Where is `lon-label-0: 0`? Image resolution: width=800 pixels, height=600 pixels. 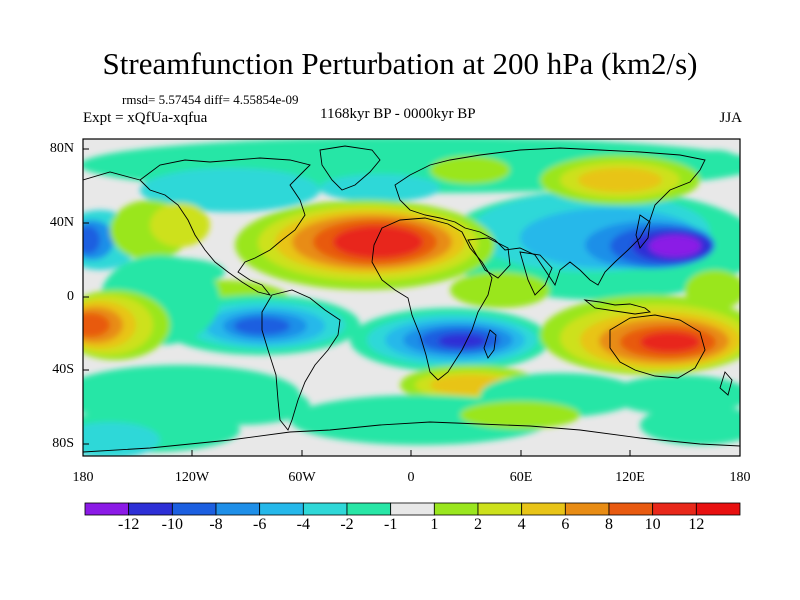
lon-label-0: 0 is located at coordinates (411, 477).